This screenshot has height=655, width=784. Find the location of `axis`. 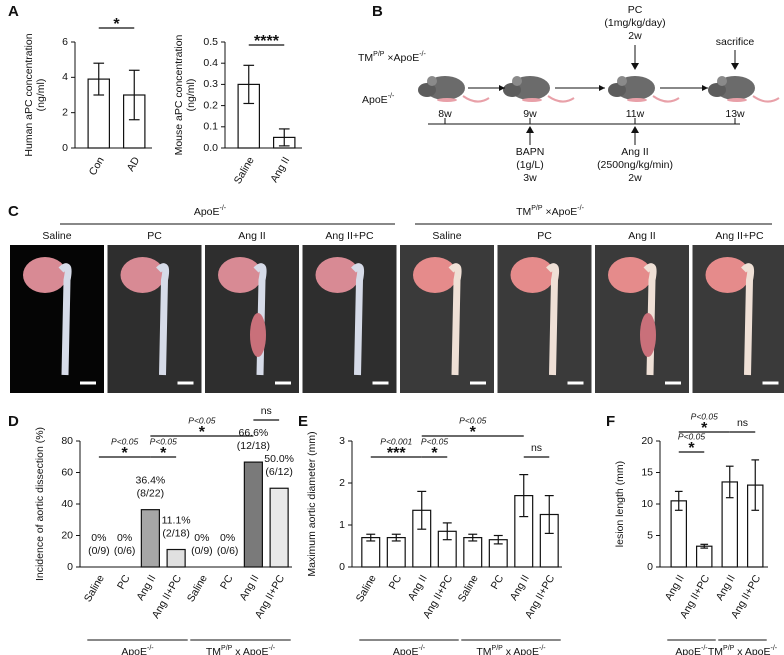

axis is located at coordinates (263, 95).